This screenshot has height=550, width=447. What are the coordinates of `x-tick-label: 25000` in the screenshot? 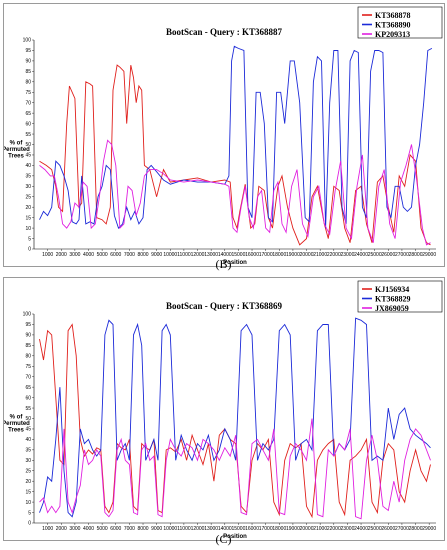 It's located at (375, 529).